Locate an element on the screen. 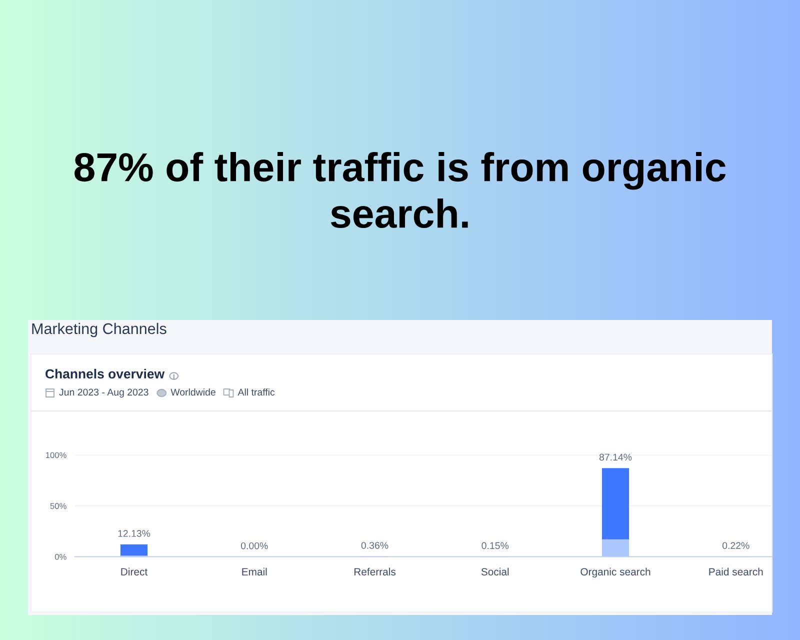  text: Marketing Channels is located at coordinates (99, 330).